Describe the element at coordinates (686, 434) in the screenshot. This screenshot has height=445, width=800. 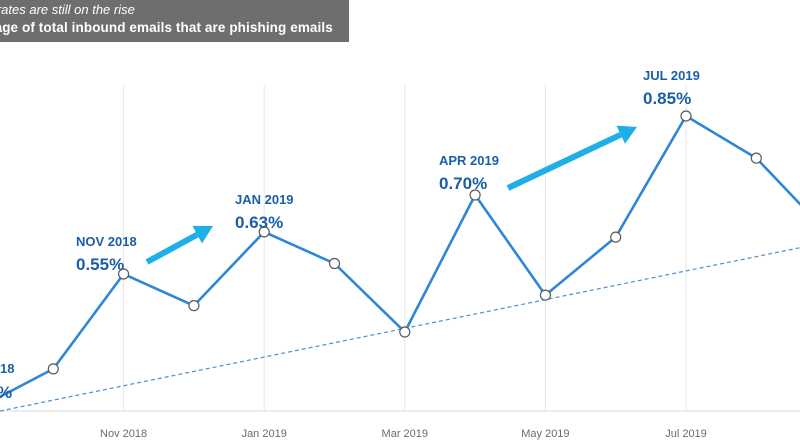
I see `x-tick-label: Jul 2019` at that location.